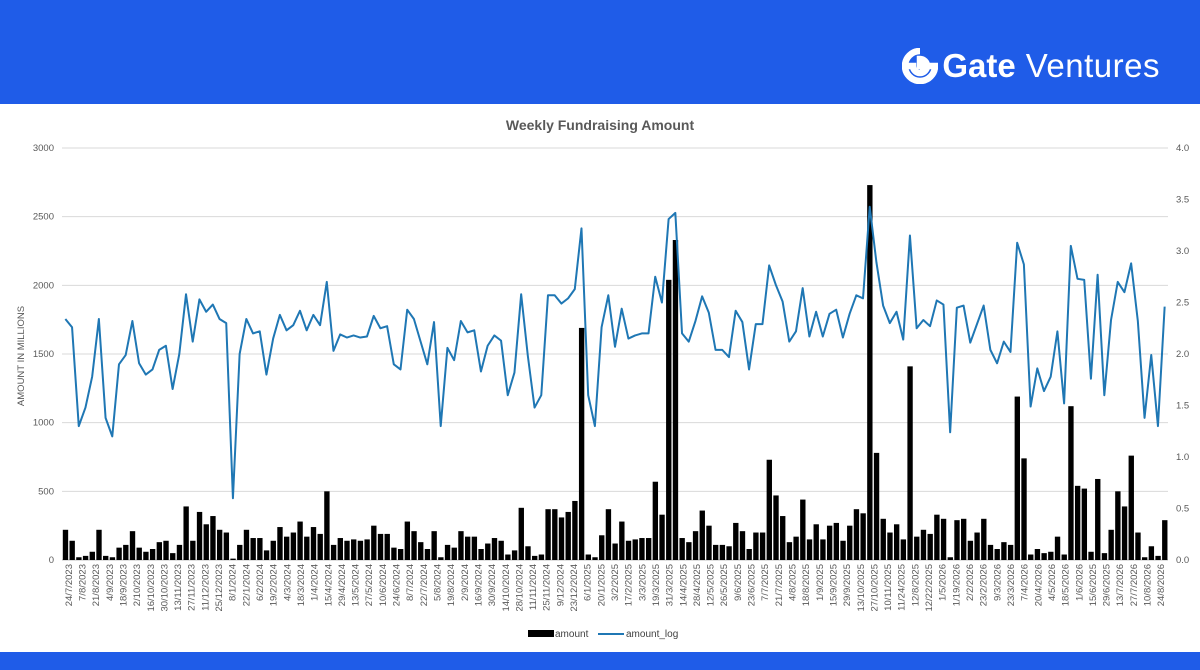 This screenshot has width=1200, height=670. What do you see at coordinates (260, 582) in the screenshot?
I see `x-tick-label: 6/2/2024` at bounding box center [260, 582].